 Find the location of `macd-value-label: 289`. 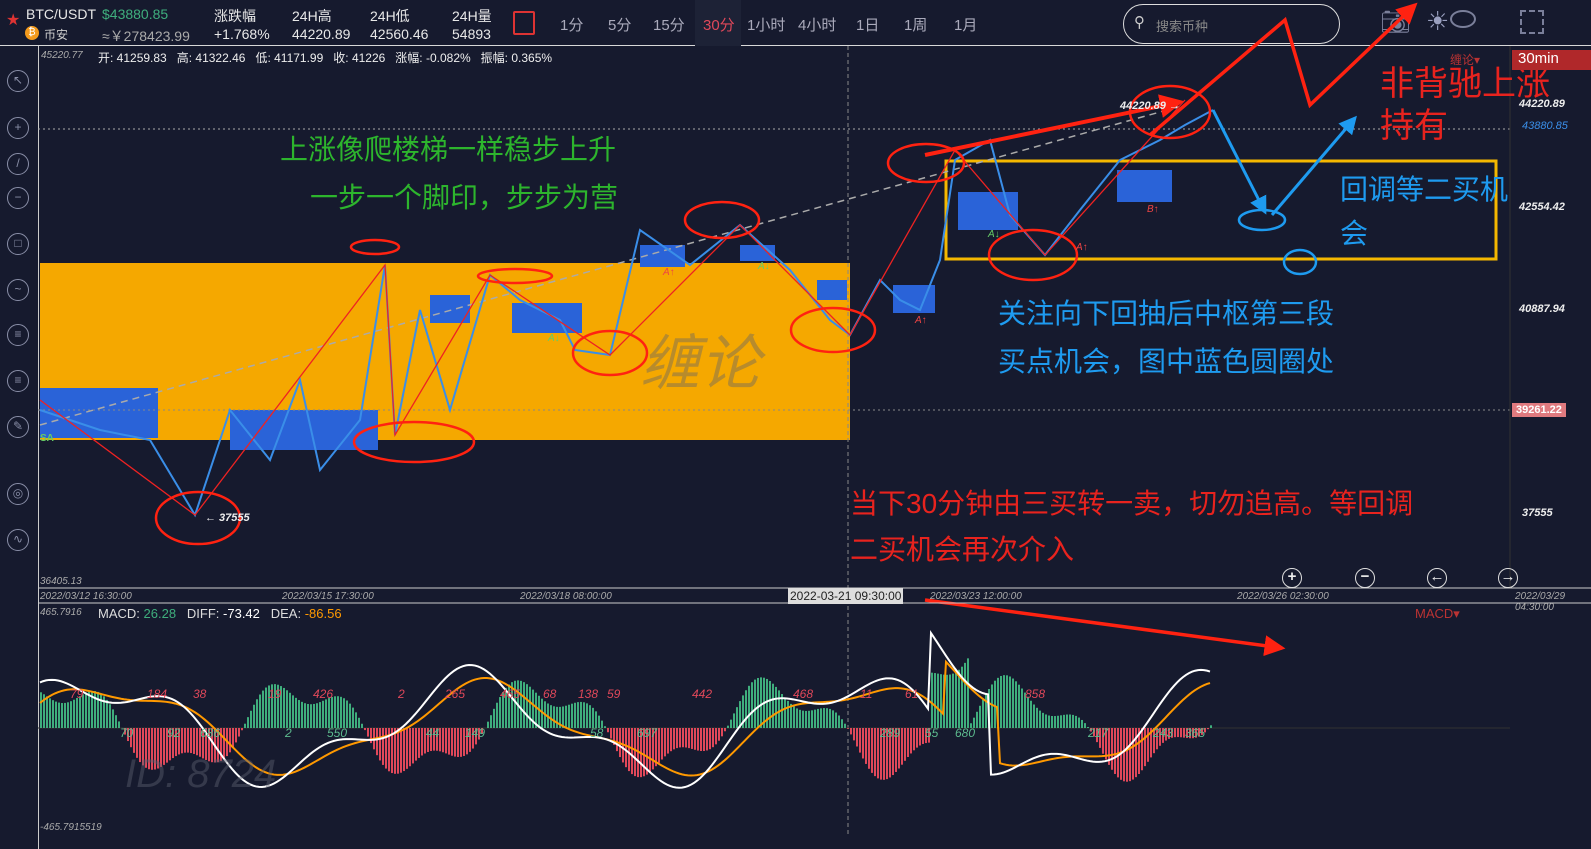

macd-value-label: 289 is located at coordinates (890, 733).